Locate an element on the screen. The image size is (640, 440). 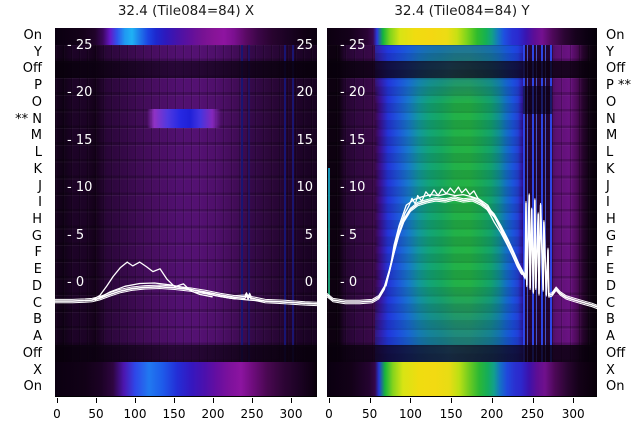
db-edge-tick-25: 25 is located at coordinates (304, 45).